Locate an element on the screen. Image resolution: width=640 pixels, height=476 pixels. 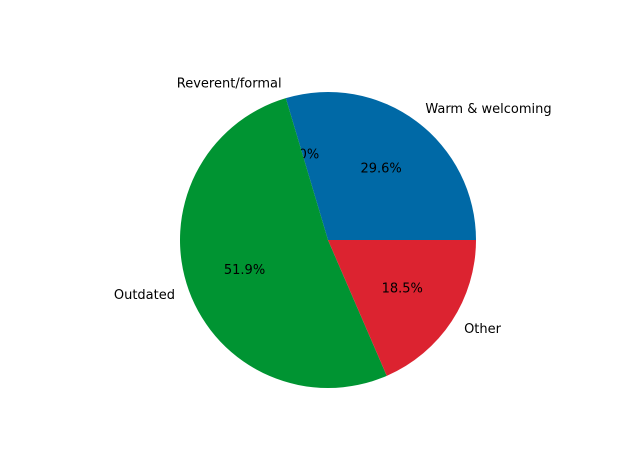
percent-label: 18.5% is located at coordinates (402, 288).